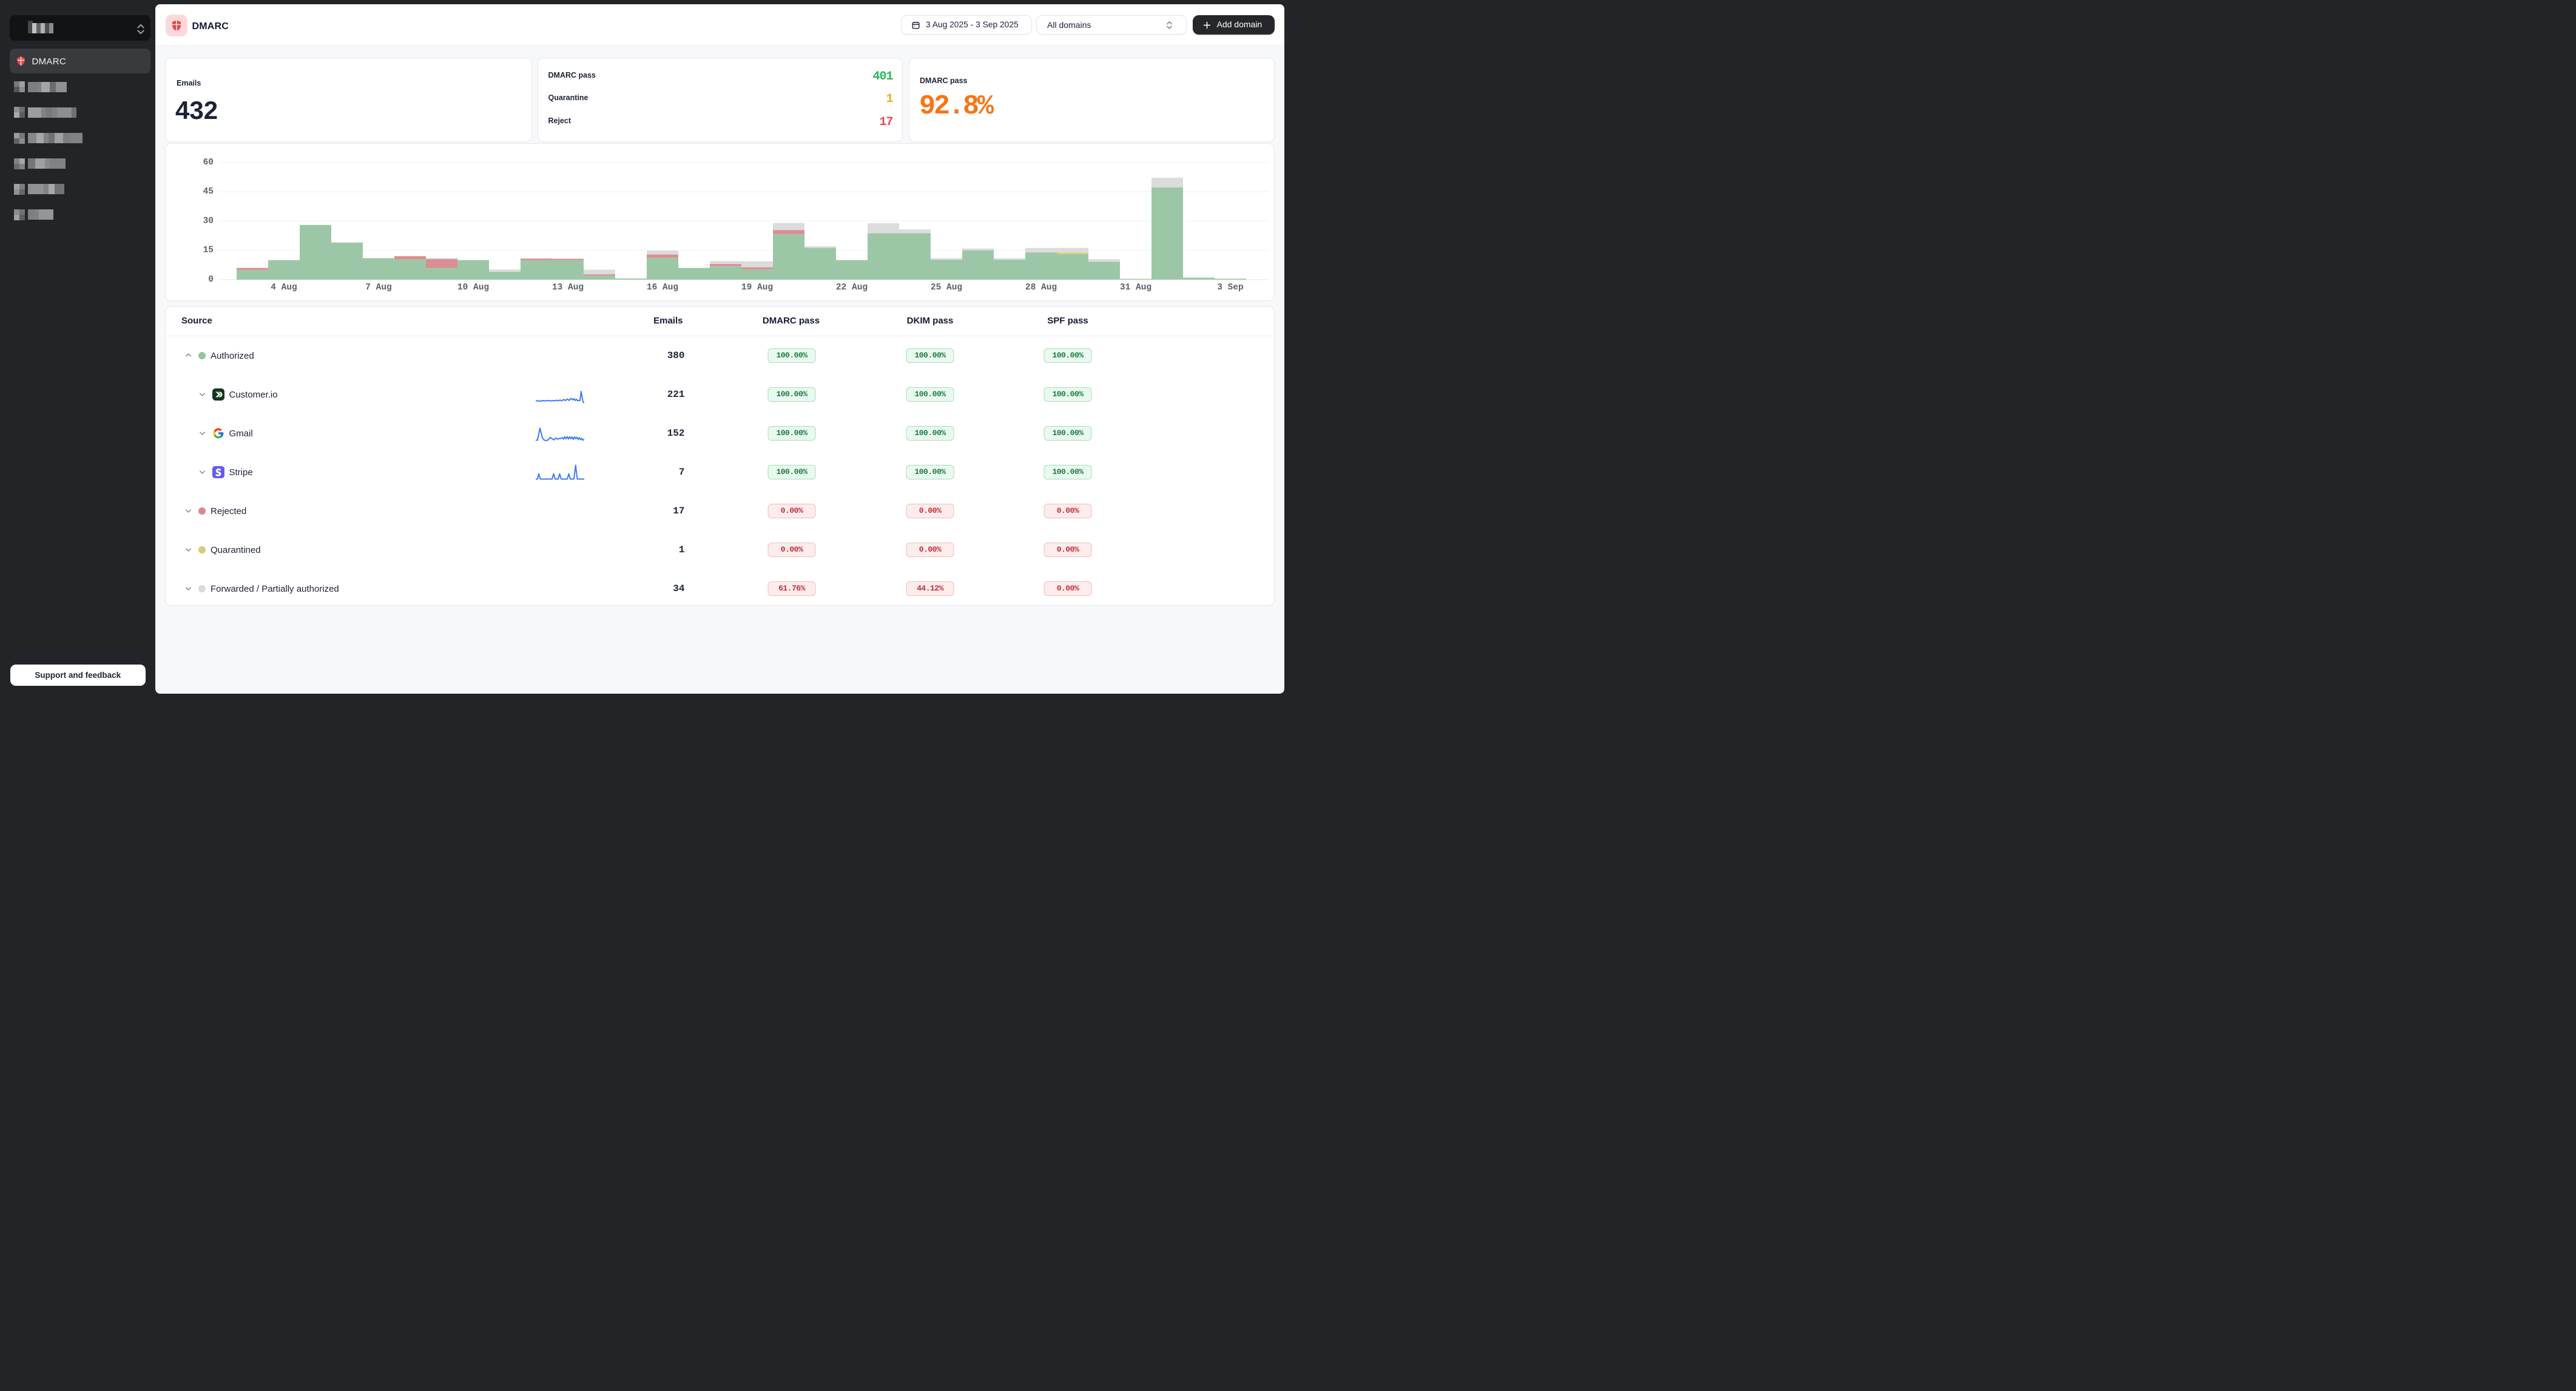 The width and height of the screenshot is (2576, 1391). I want to click on svg-text: 25 Aug, so click(947, 288).